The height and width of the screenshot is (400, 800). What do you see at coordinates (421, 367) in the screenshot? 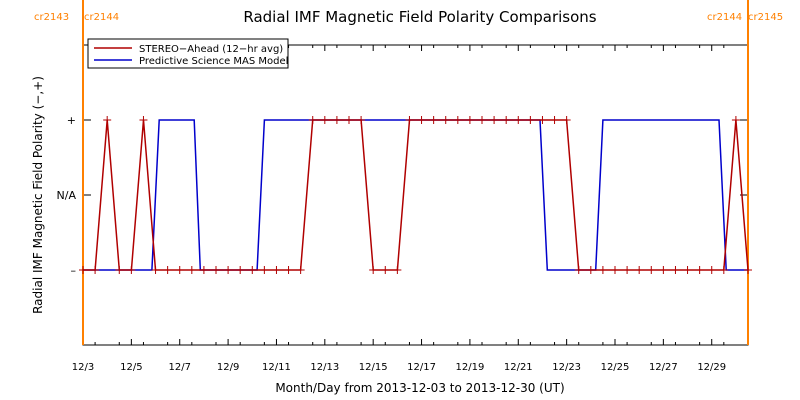
I see `x-tick-label: 12/17` at bounding box center [421, 367].